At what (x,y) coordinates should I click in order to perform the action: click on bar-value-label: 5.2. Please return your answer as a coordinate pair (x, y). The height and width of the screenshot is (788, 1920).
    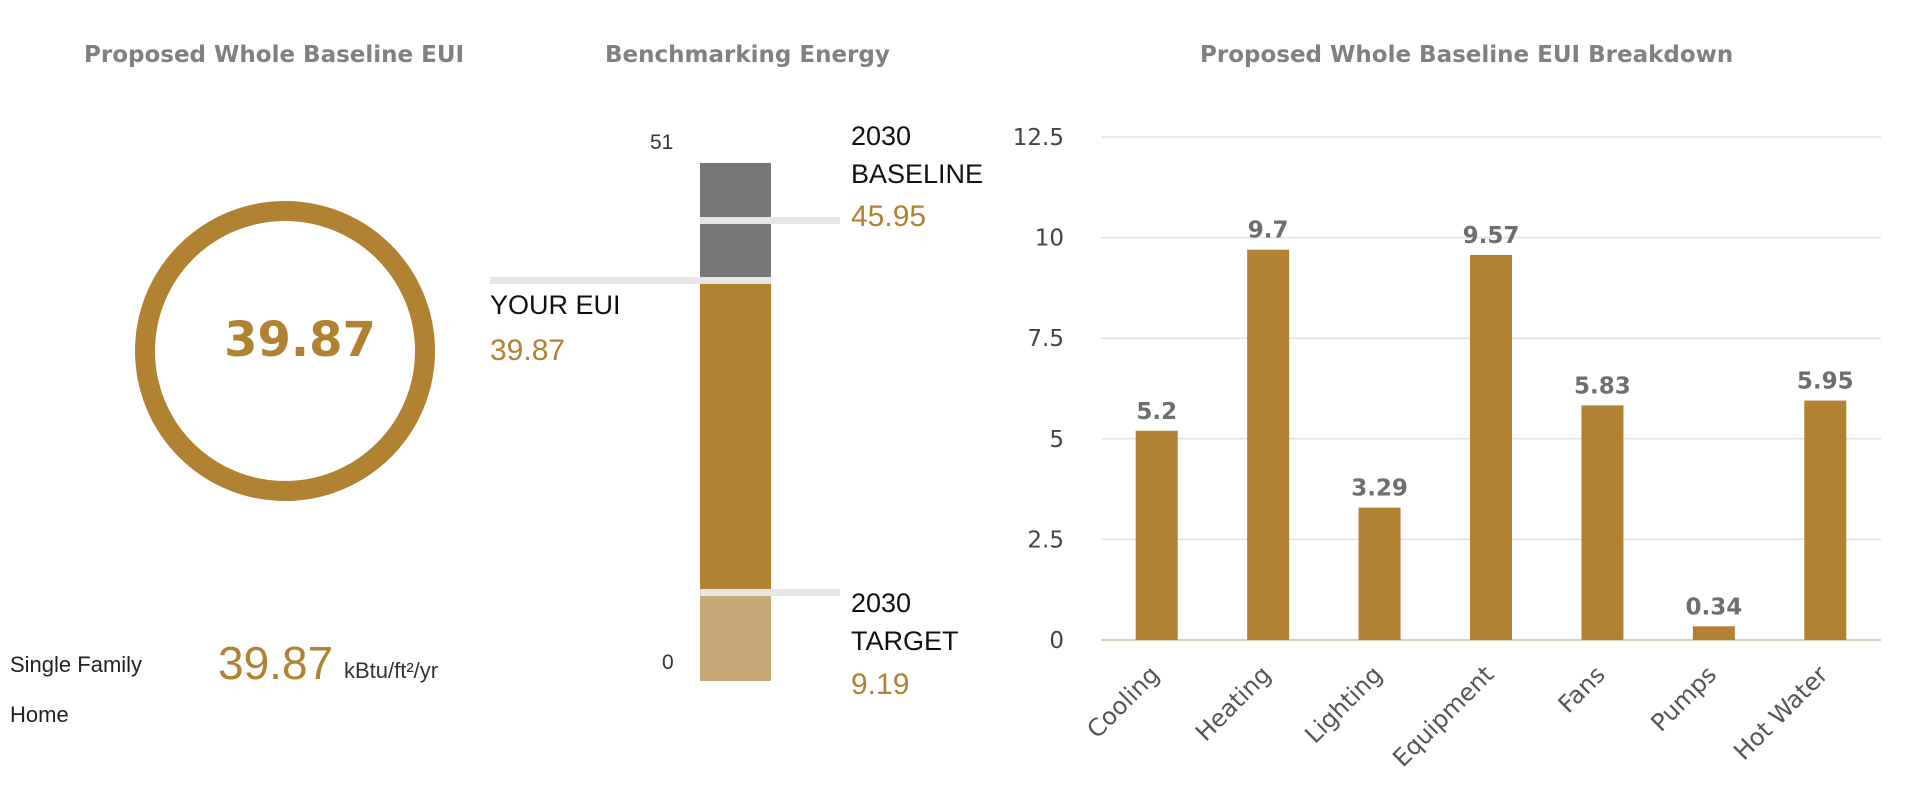
    Looking at the image, I should click on (1156, 412).